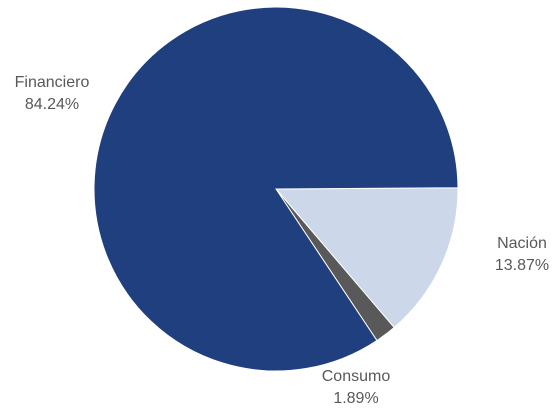  What do you see at coordinates (522, 243) in the screenshot?
I see `slice-label-nacion-name: Nación` at bounding box center [522, 243].